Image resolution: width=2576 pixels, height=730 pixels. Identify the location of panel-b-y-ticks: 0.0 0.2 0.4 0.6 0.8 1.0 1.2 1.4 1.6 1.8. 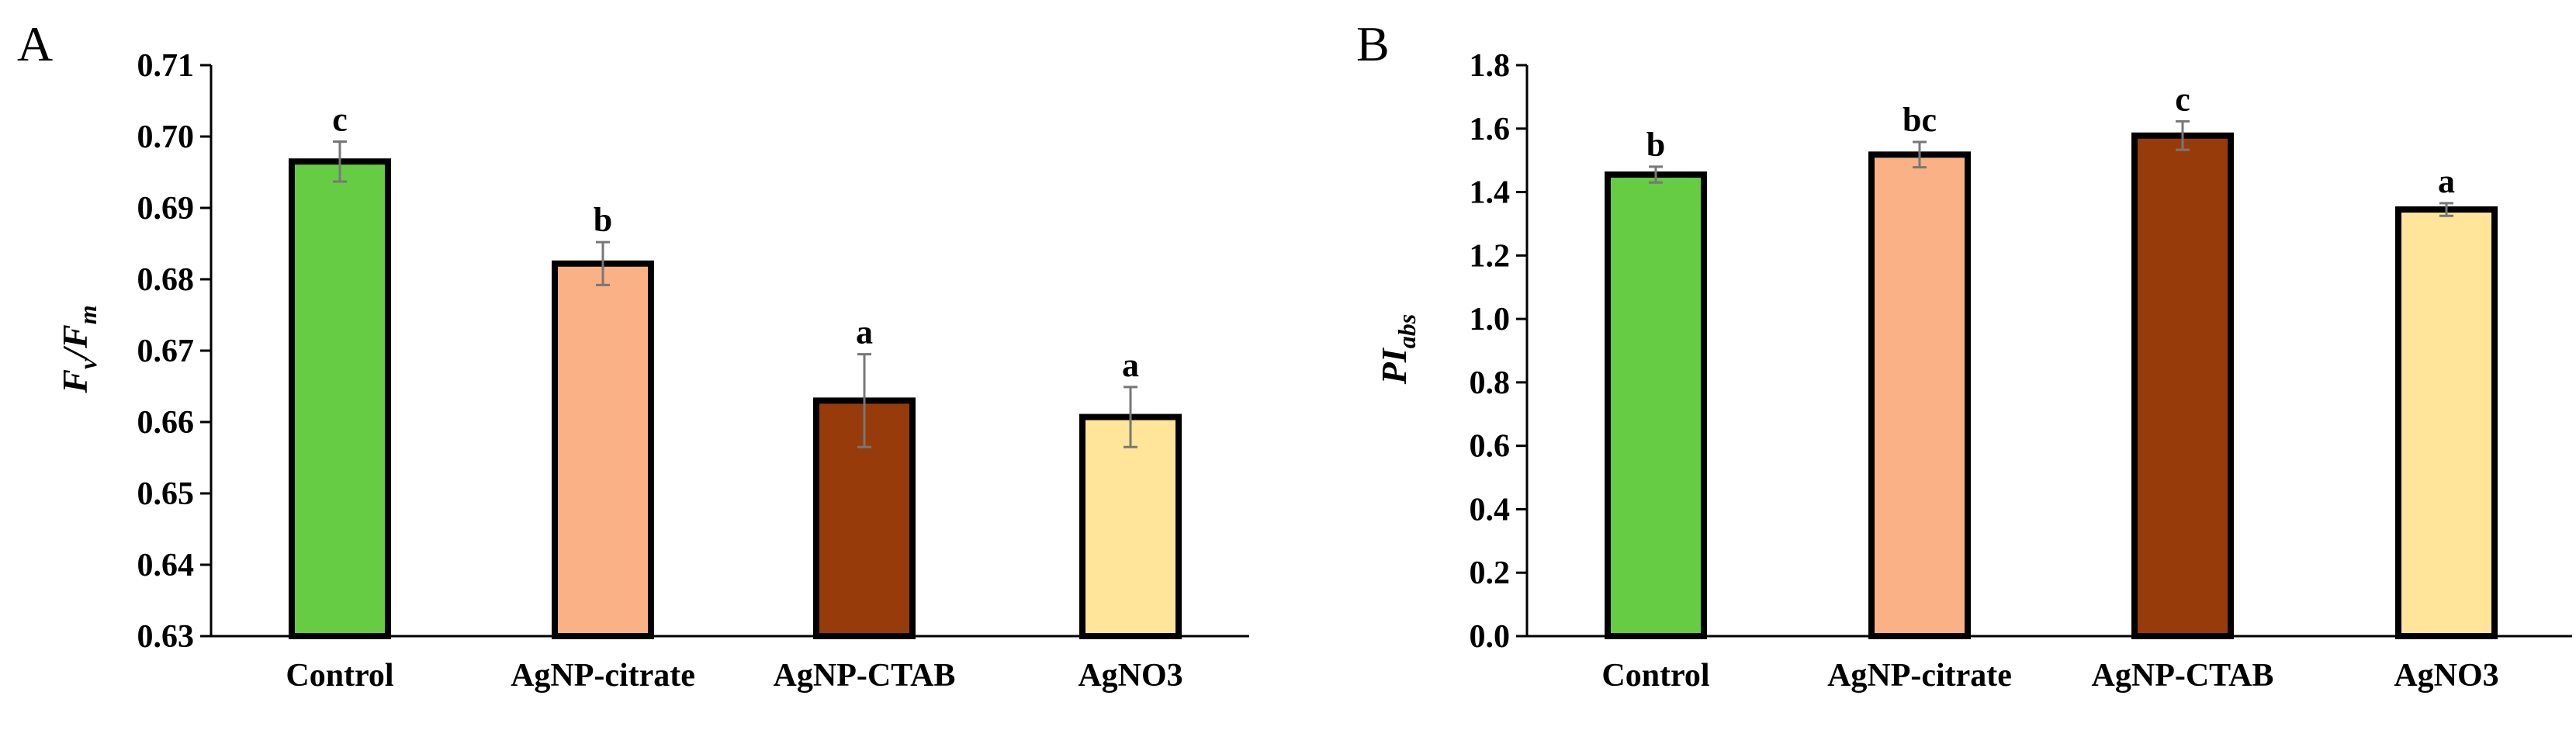
(1498, 352).